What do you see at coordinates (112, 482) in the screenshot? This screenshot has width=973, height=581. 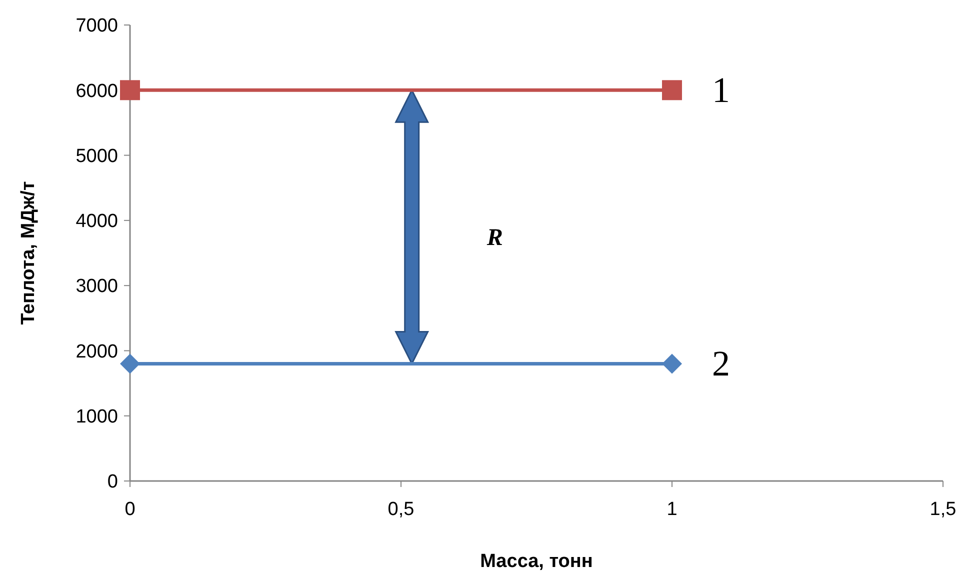 I see `y-tick-label: 0` at bounding box center [112, 482].